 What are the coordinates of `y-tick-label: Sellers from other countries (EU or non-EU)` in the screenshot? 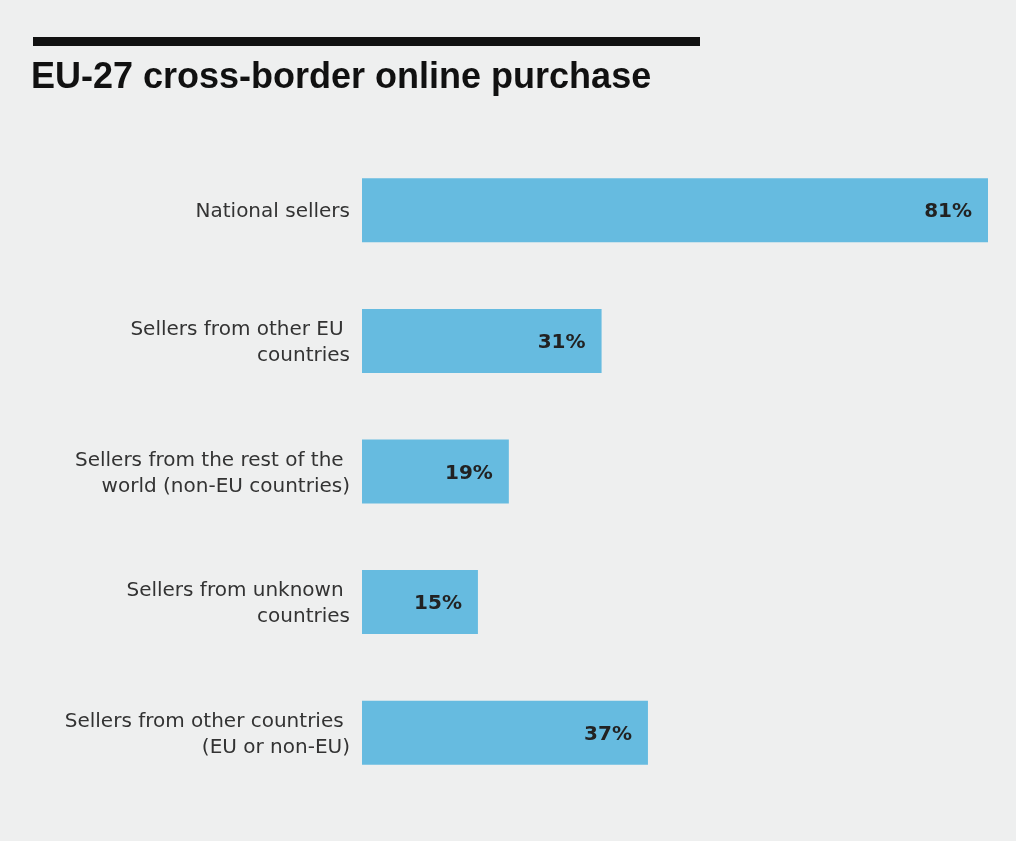 It's located at (207, 732).